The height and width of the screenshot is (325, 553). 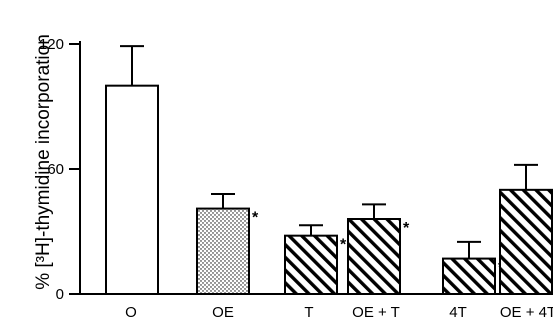 I want to click on x-tick-label: O, so click(x=131, y=312).